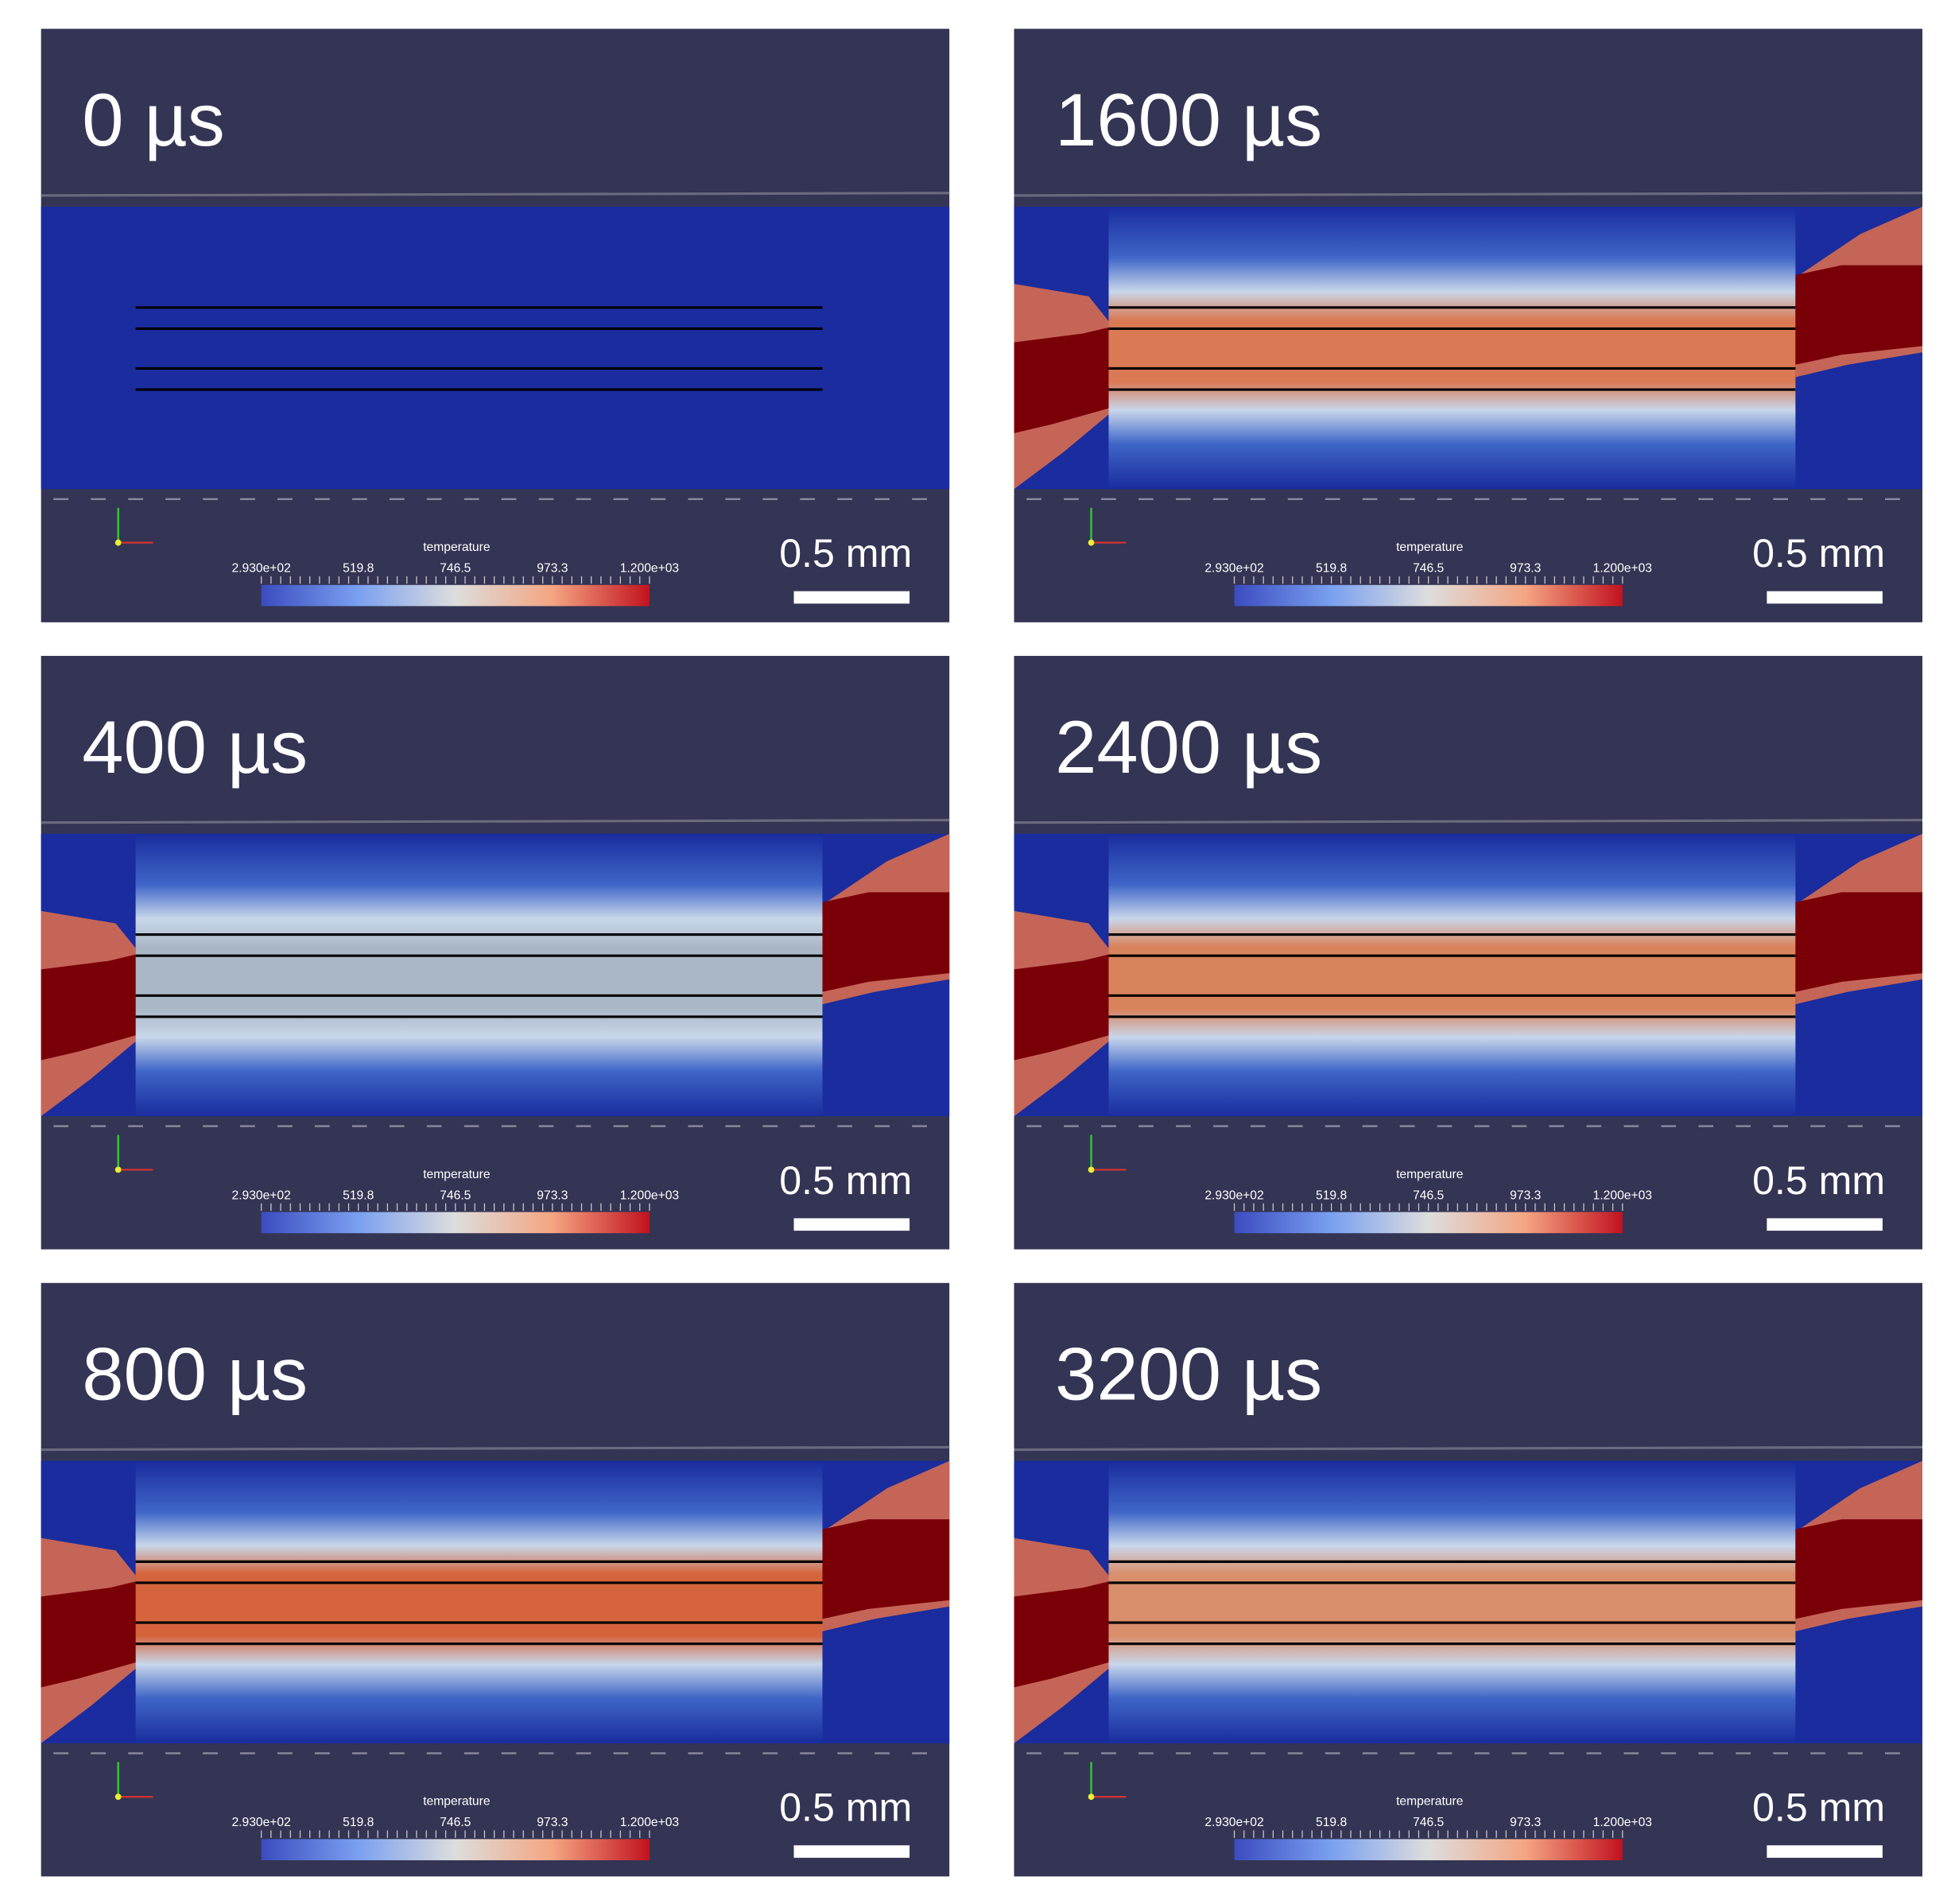 The height and width of the screenshot is (1904, 1951). Describe the element at coordinates (1189, 119) in the screenshot. I see `time-label: 1600 µs` at that location.